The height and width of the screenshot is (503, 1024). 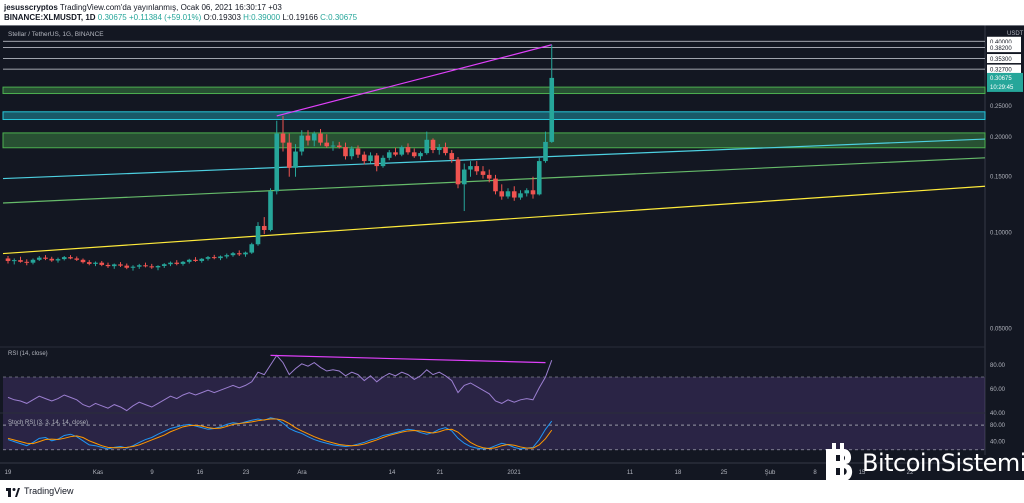 What do you see at coordinates (31, 7) in the screenshot?
I see `author-name: jesusscryptos` at bounding box center [31, 7].